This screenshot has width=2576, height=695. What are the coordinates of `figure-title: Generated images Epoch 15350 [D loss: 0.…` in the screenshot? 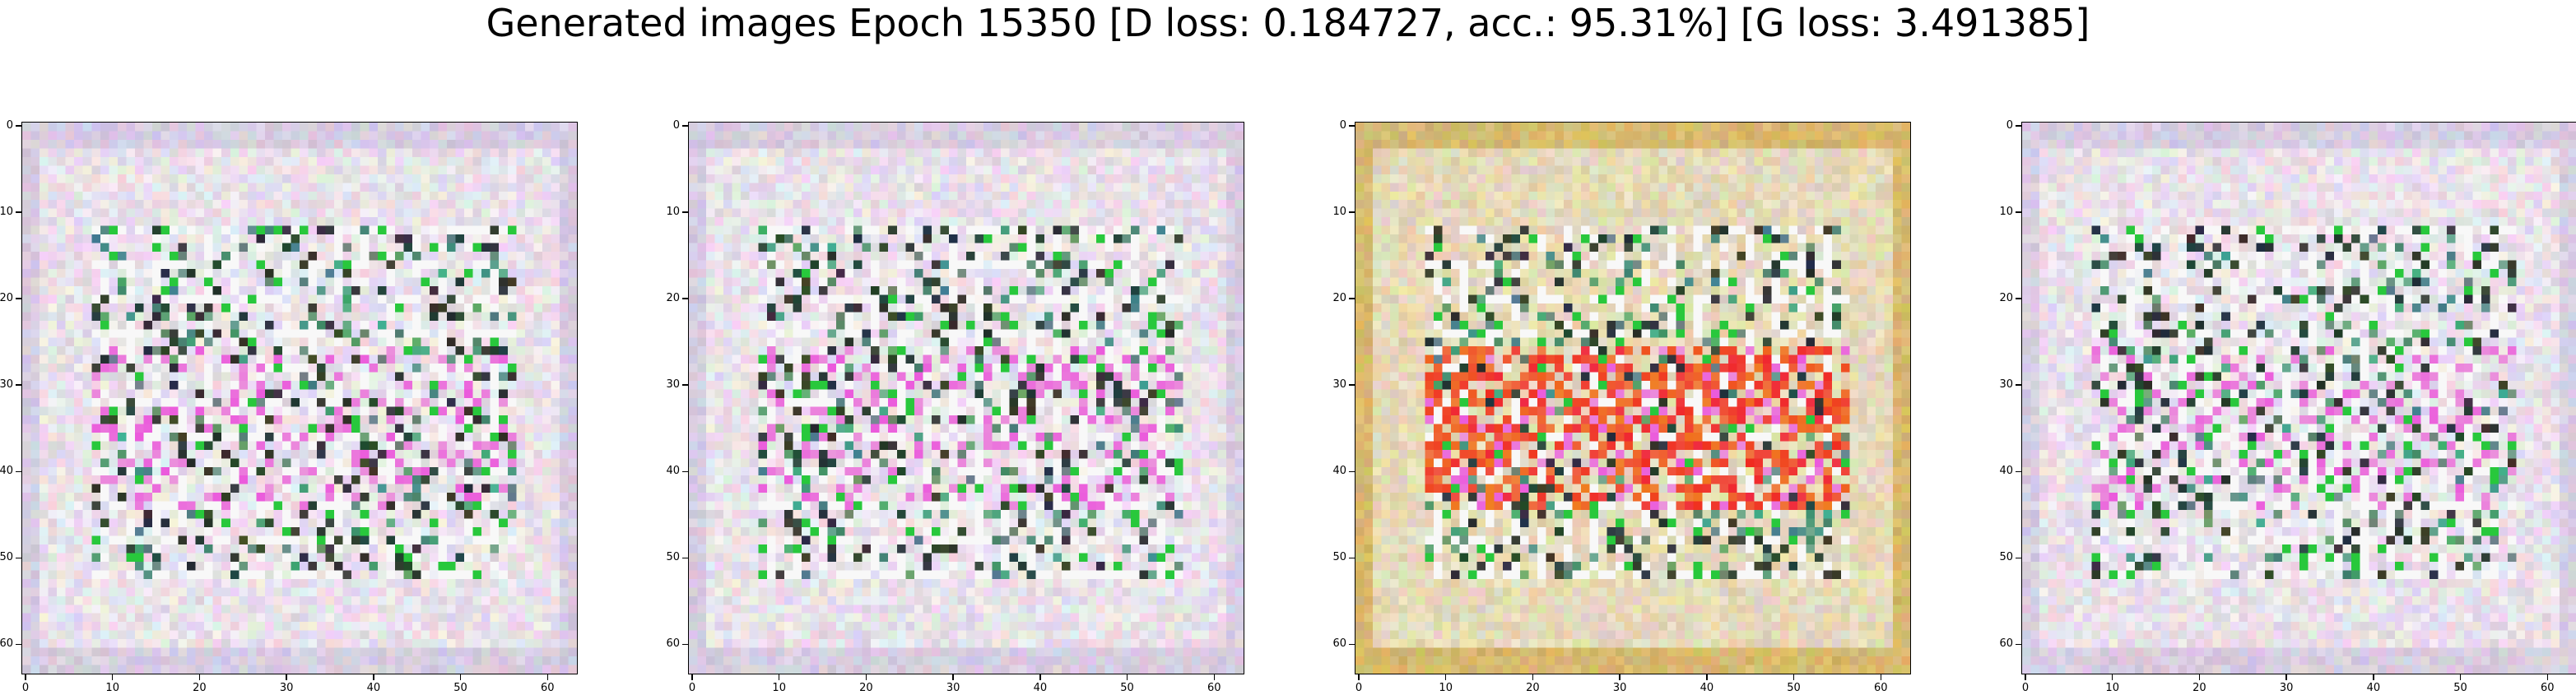 It's located at (1288, 23).